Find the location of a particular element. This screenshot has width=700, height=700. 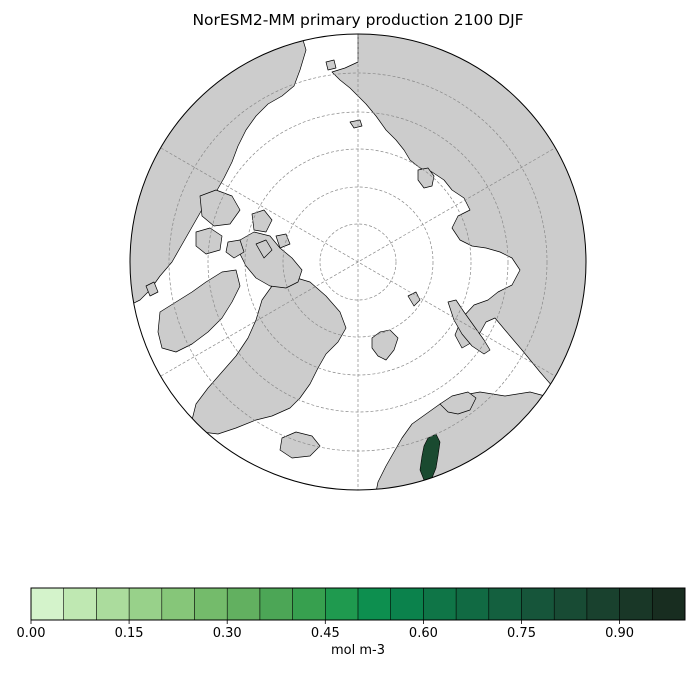

land-baffin is located at coordinates (199, 311).